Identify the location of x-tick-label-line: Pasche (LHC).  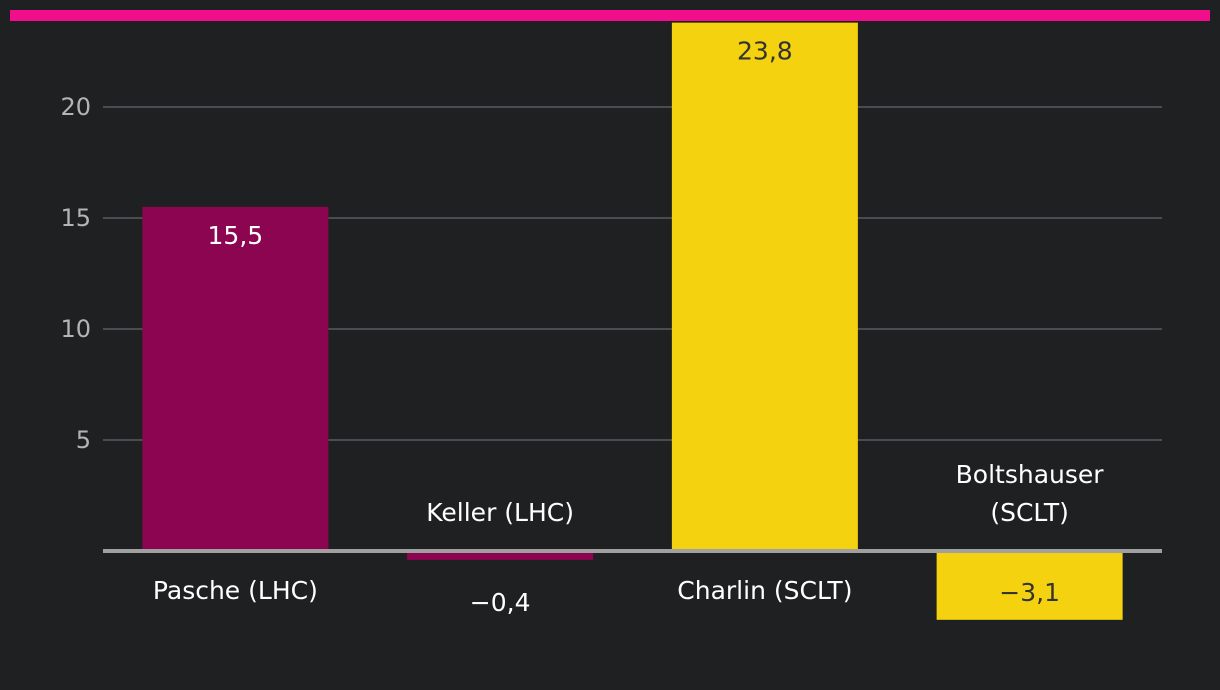
(235, 590).